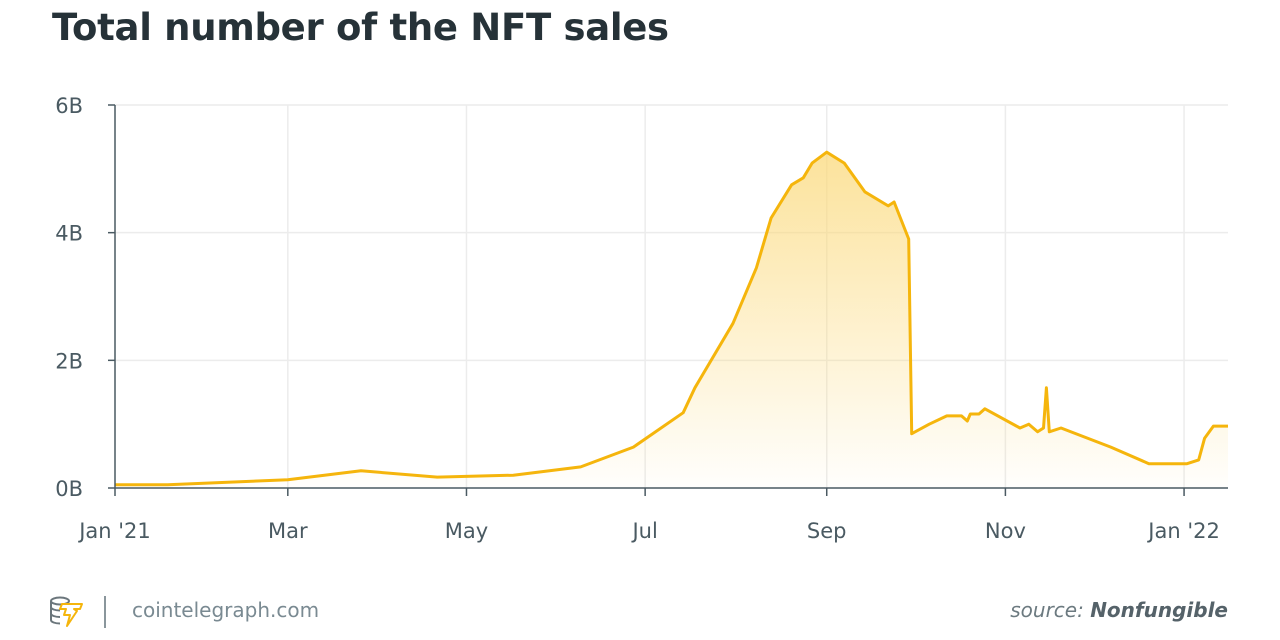 This screenshot has height=640, width=1280. What do you see at coordinates (827, 531) in the screenshot?
I see `x-tick-label: Sep` at bounding box center [827, 531].